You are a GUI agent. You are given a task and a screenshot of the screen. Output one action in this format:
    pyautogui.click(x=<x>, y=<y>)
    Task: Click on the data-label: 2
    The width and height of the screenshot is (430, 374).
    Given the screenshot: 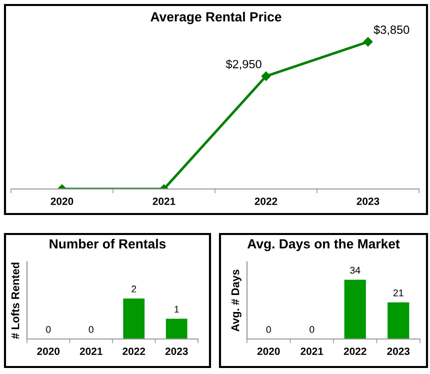 What is the action you would take?
    pyautogui.click(x=134, y=289)
    